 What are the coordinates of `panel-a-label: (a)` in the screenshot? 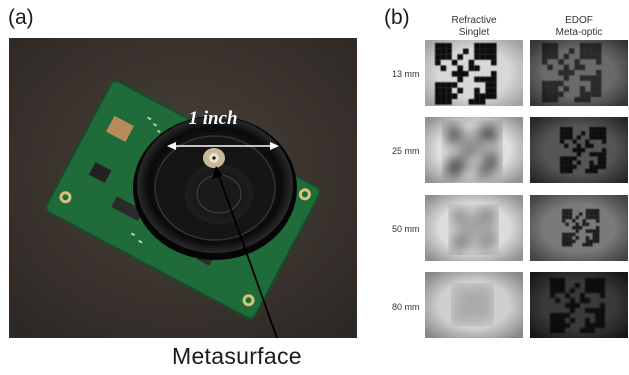 It's located at (21, 17).